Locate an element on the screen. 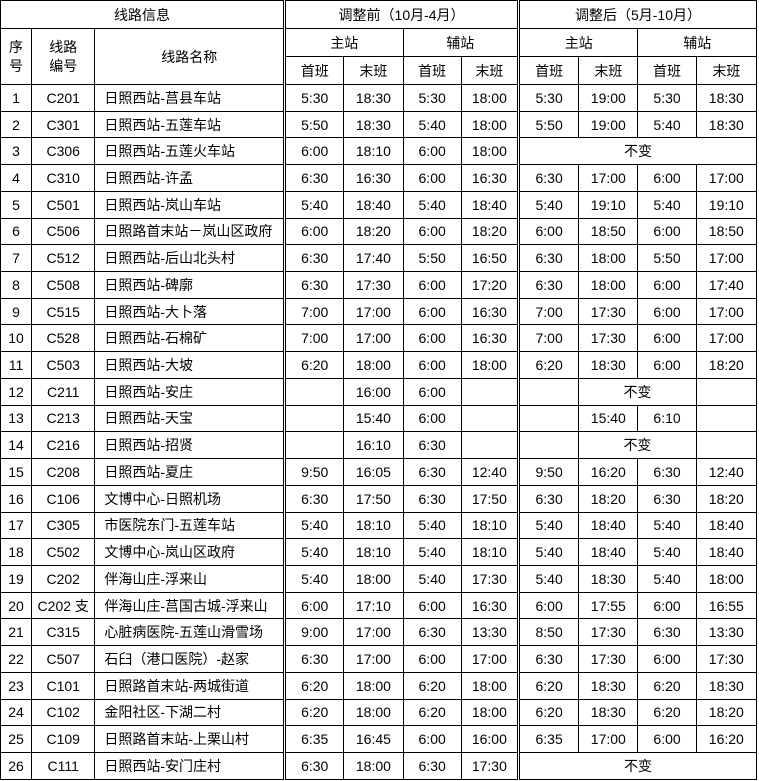 The width and height of the screenshot is (759, 781). time-after: 8:50 is located at coordinates (548, 632).